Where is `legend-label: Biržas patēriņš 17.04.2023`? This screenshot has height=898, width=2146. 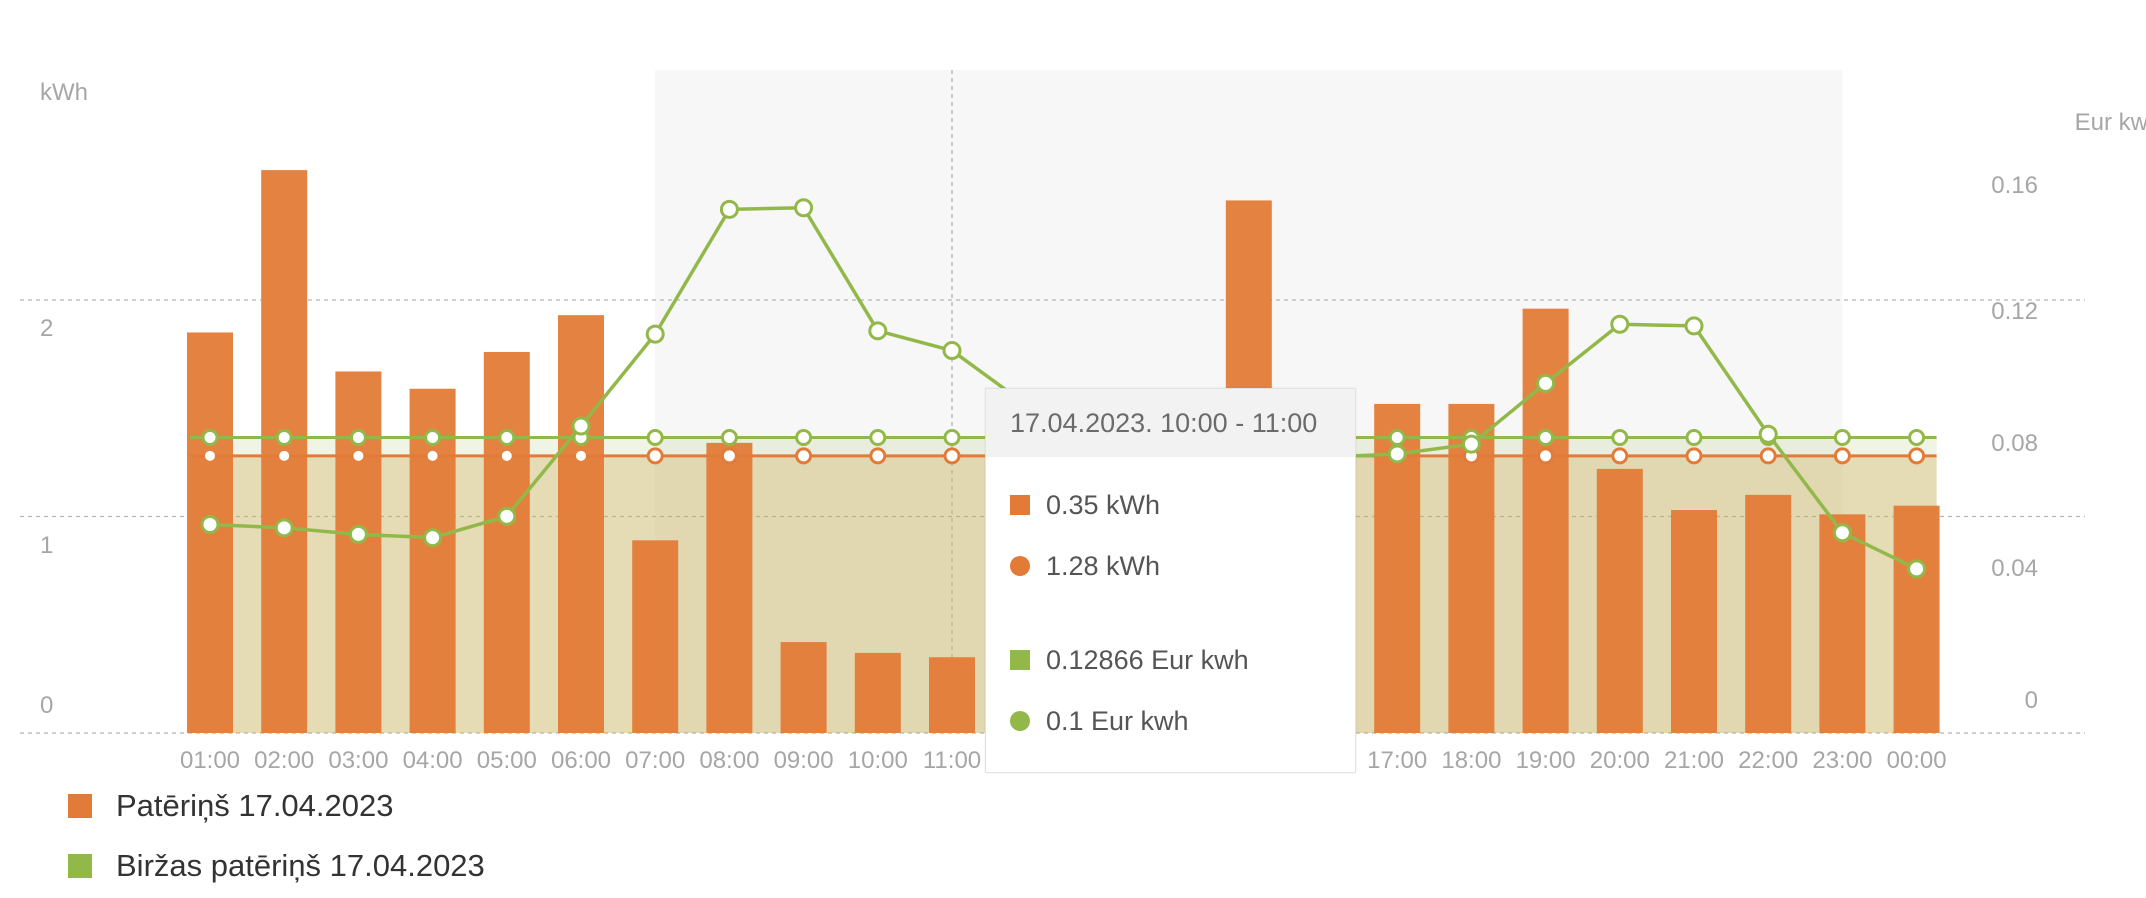
legend-label: Biržas patēriņš 17.04.2023 is located at coordinates (300, 865).